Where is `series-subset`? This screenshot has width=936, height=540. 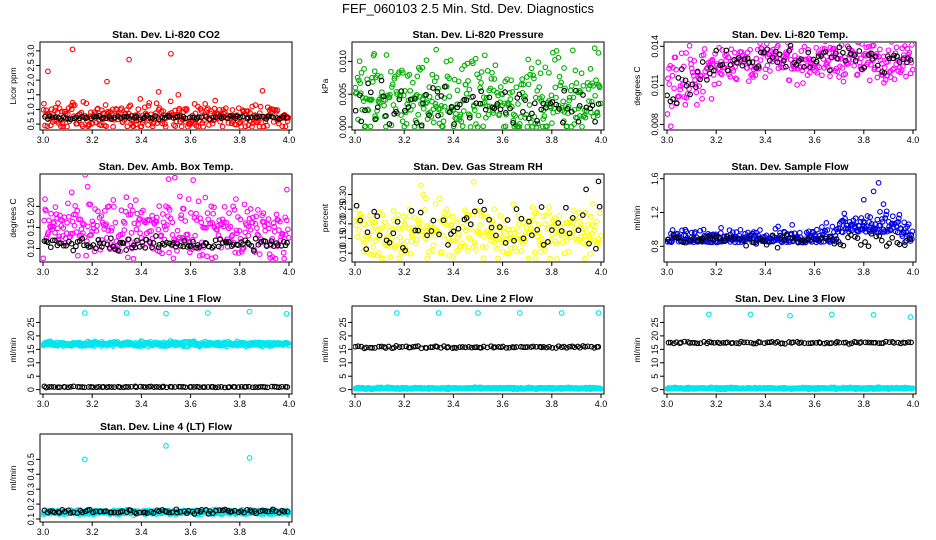 series-subset is located at coordinates (166, 117).